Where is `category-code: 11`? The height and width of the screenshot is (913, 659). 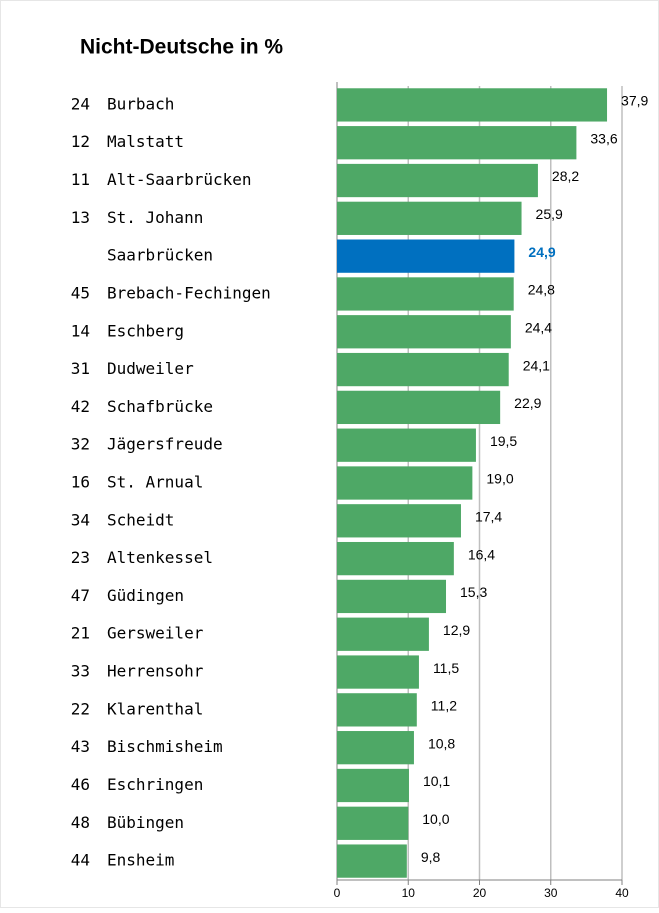 category-code: 11 is located at coordinates (80, 179).